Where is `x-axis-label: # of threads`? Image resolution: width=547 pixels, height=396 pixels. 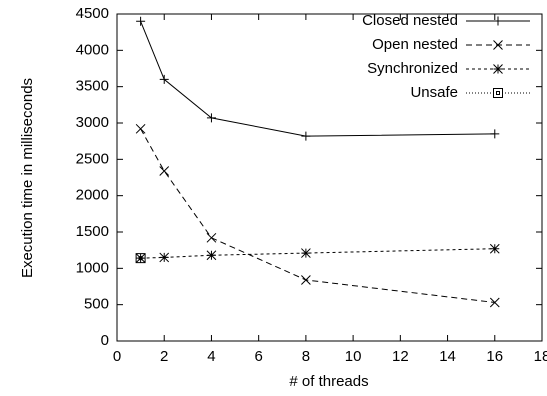 x-axis-label: # of threads is located at coordinates (328, 381).